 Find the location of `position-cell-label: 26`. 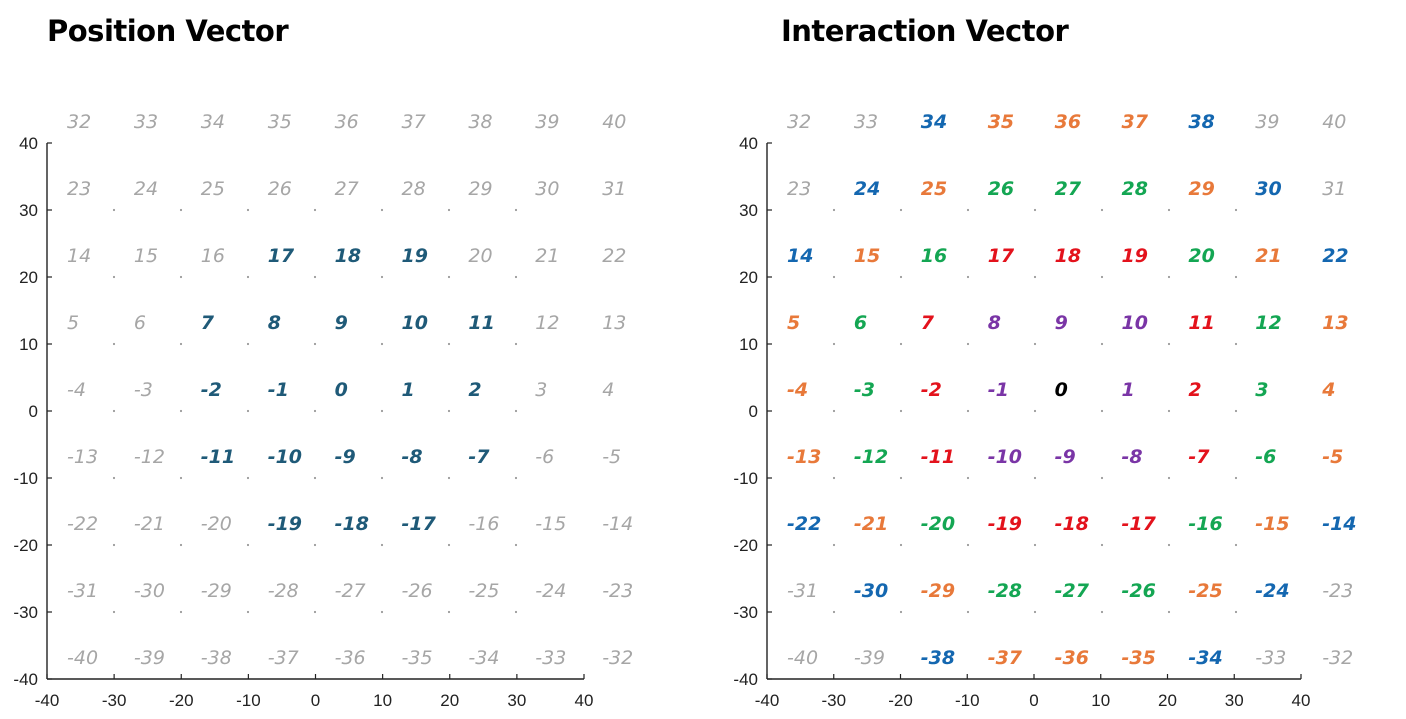

position-cell-label: 26 is located at coordinates (280, 189).